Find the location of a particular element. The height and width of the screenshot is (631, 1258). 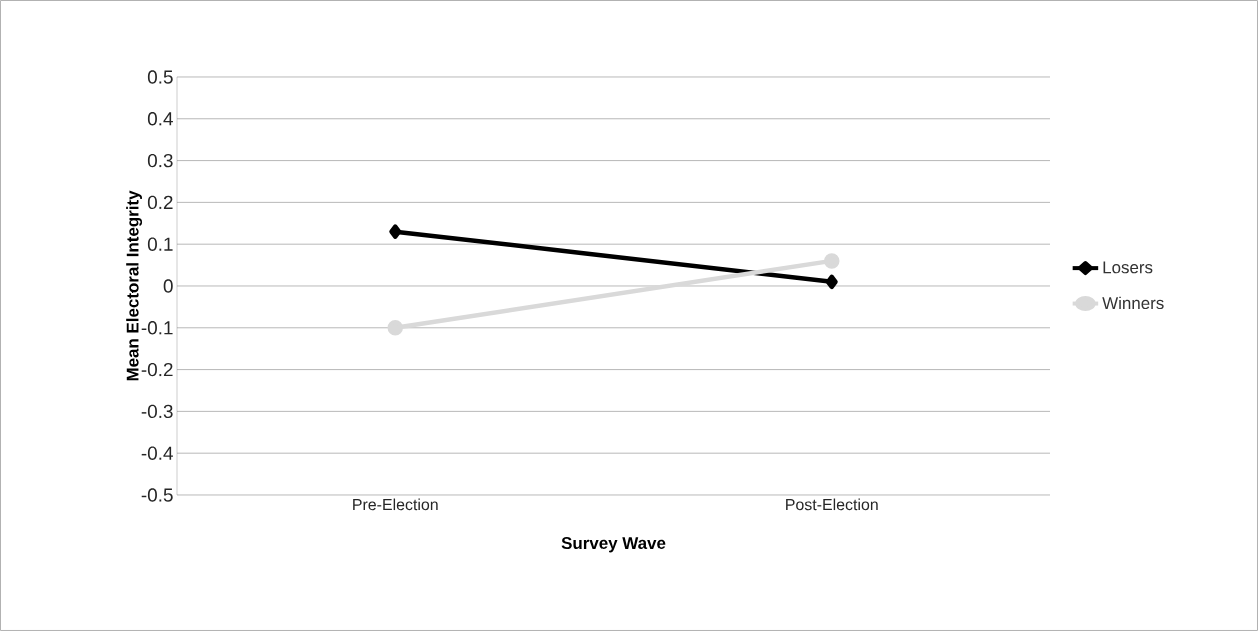

y-tick-label: 0.5 is located at coordinates (160, 77).